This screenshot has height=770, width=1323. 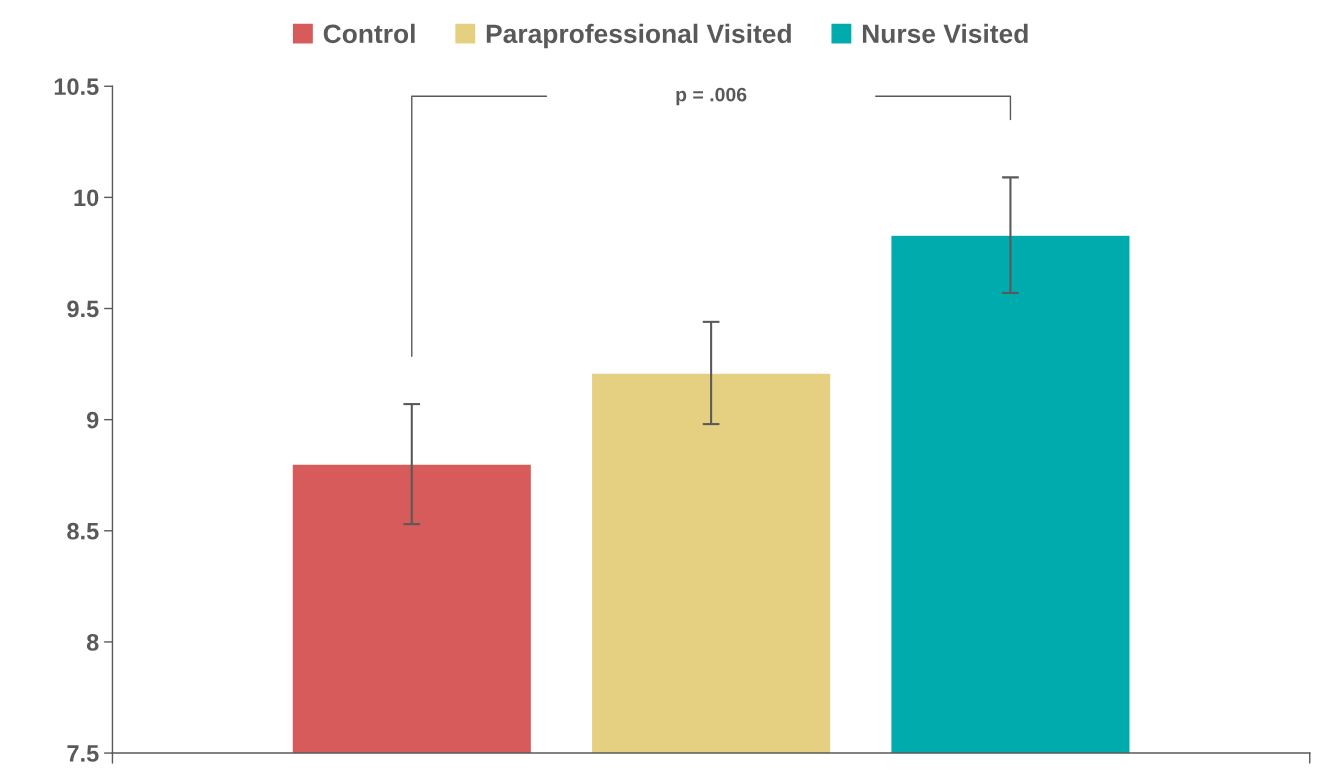 What do you see at coordinates (83, 753) in the screenshot?
I see `y-tick-label: 7.5` at bounding box center [83, 753].